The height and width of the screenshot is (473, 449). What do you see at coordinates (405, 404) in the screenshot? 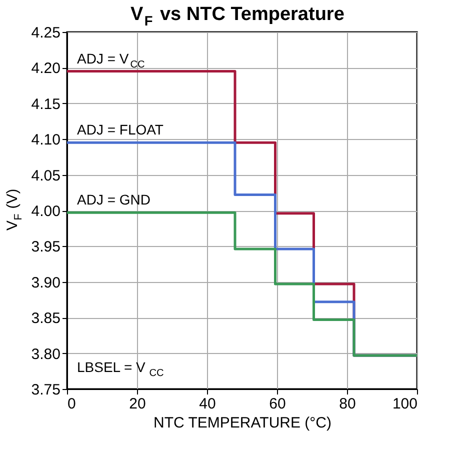
I see `x-tick-label: 100` at bounding box center [405, 404].